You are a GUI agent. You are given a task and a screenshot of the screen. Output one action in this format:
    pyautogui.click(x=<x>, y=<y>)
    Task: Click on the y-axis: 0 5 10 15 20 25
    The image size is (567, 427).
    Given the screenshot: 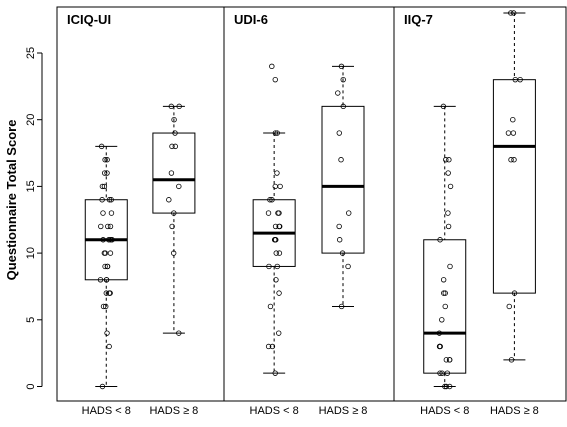 What is the action you would take?
    pyautogui.click(x=34, y=218)
    